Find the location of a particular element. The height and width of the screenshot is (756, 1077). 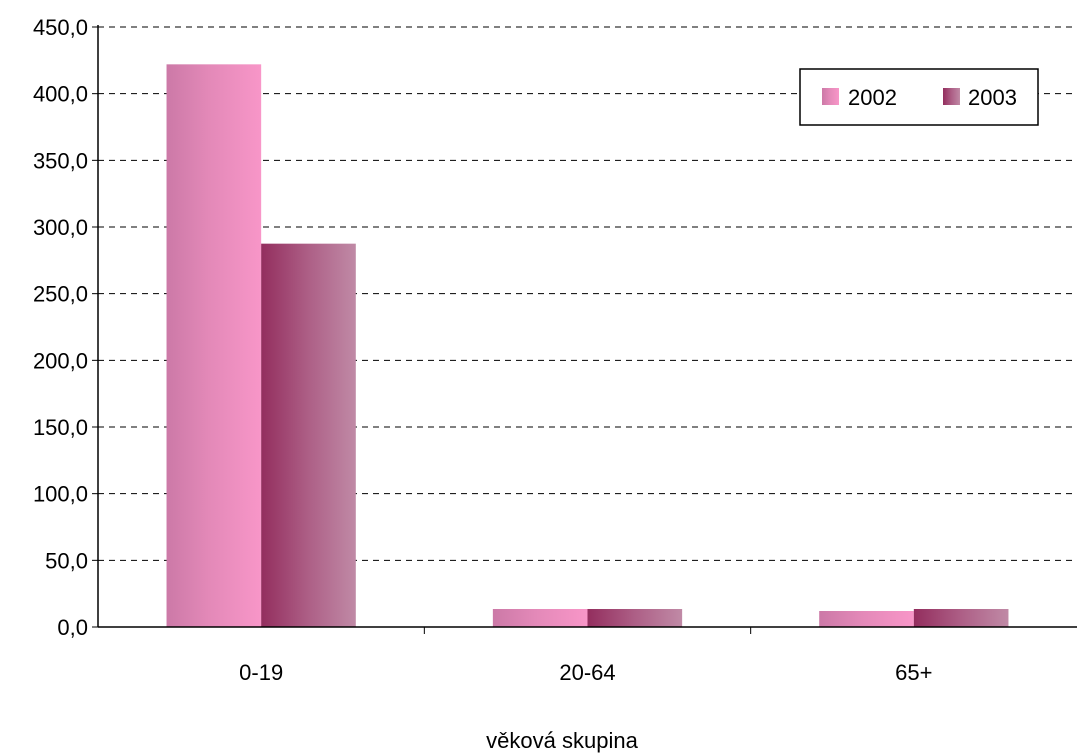

y-tick-label: 450,0 is located at coordinates (60, 27).